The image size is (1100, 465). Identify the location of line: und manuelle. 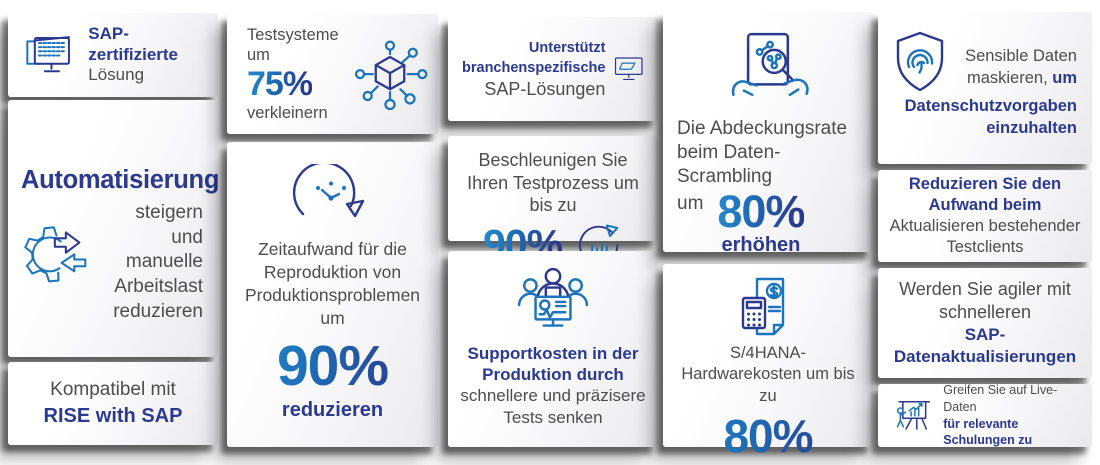
(164, 249).